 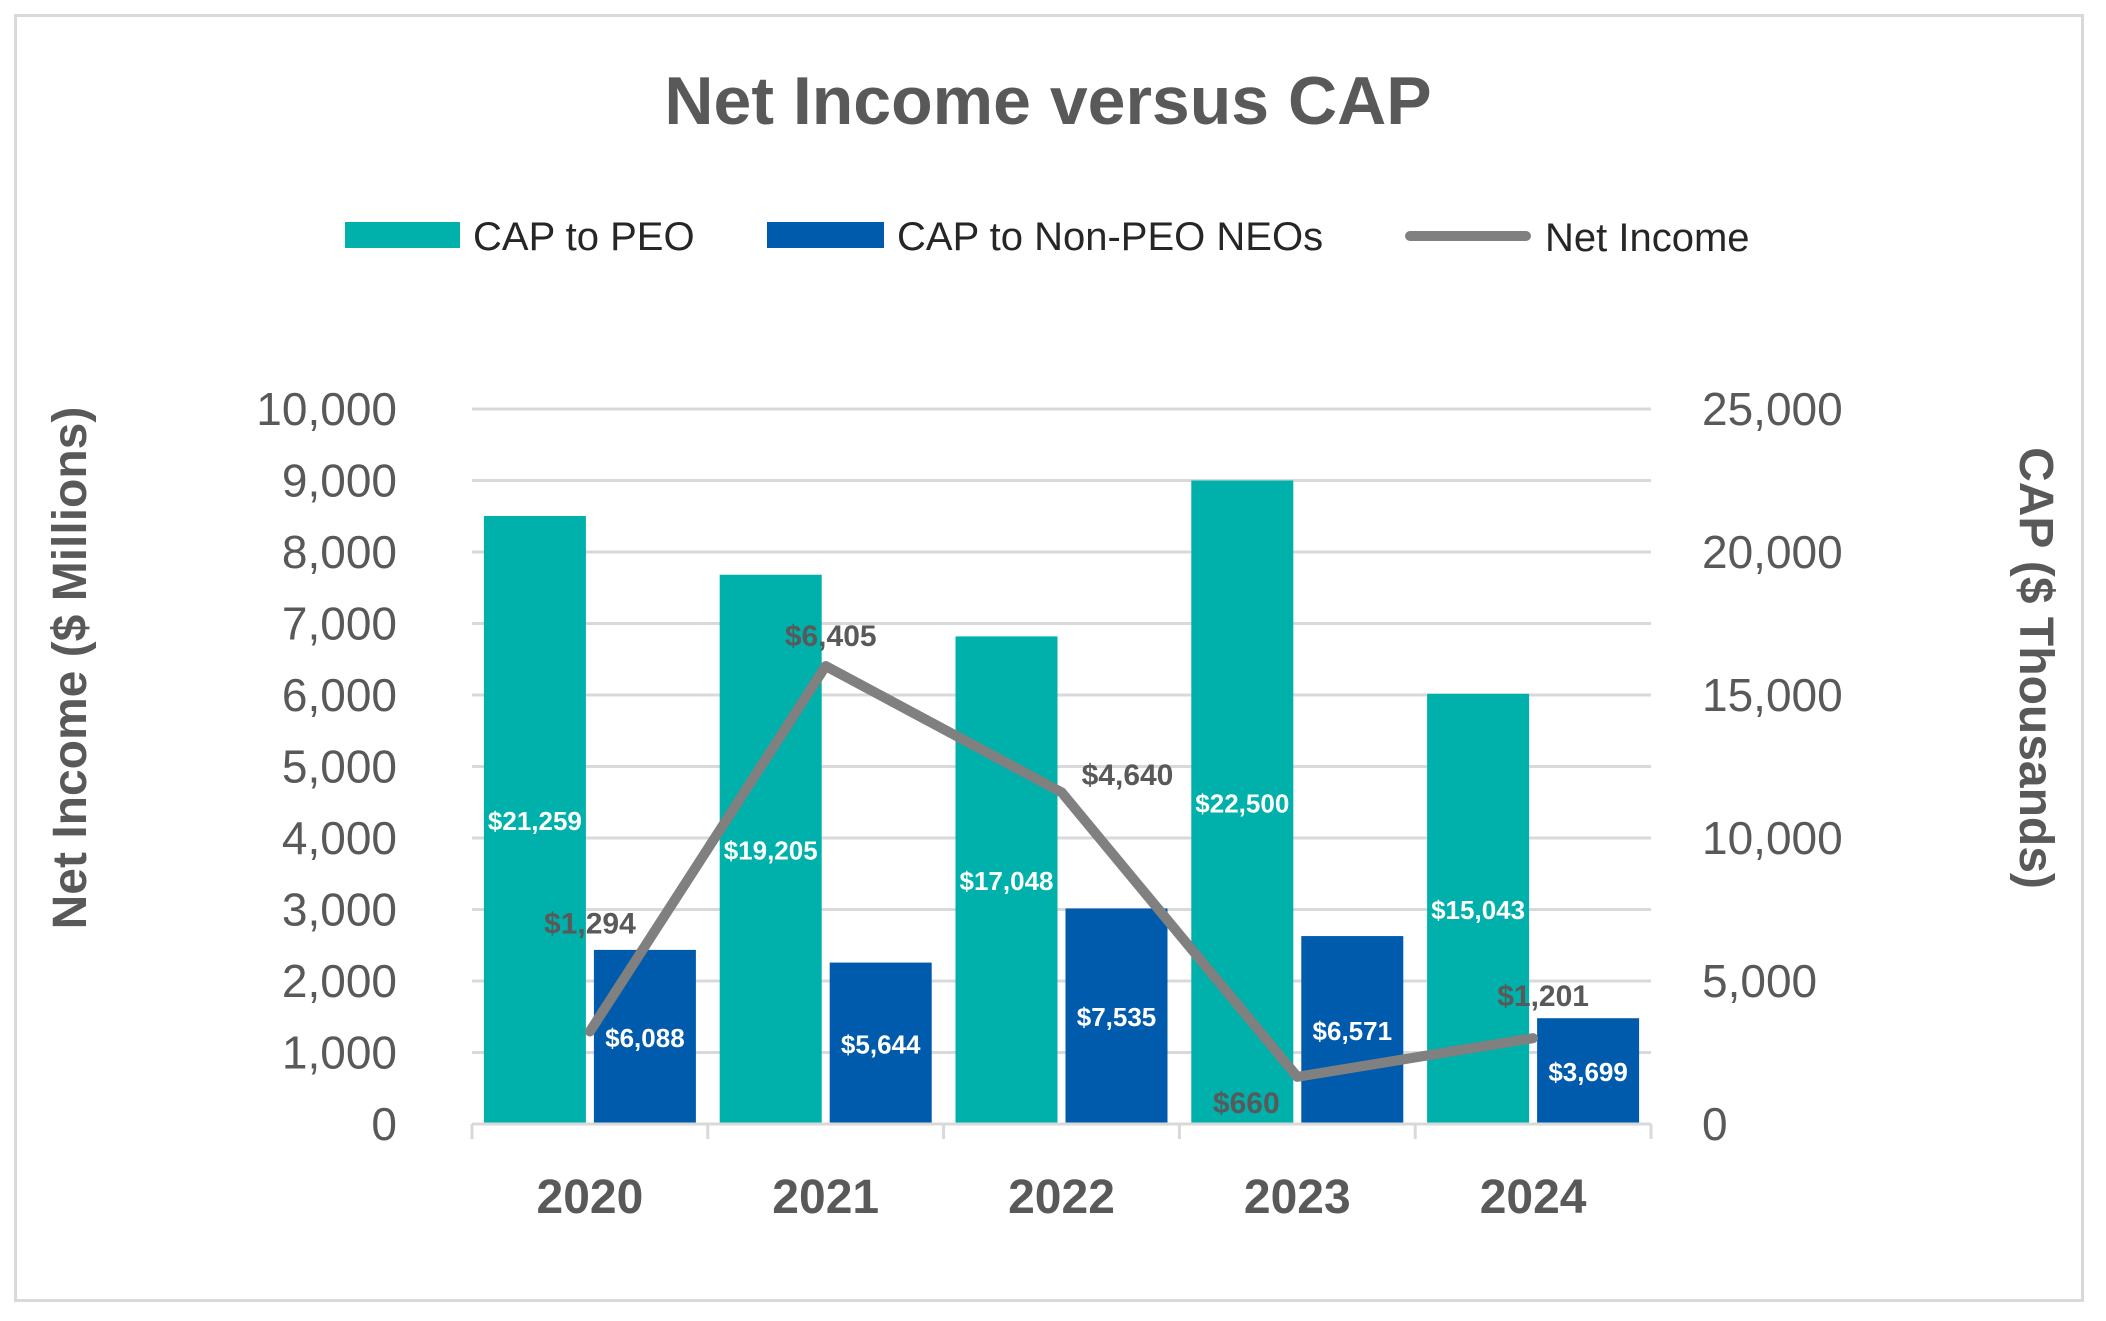 I want to click on bar-cap-to-peo-2020, so click(x=534, y=819).